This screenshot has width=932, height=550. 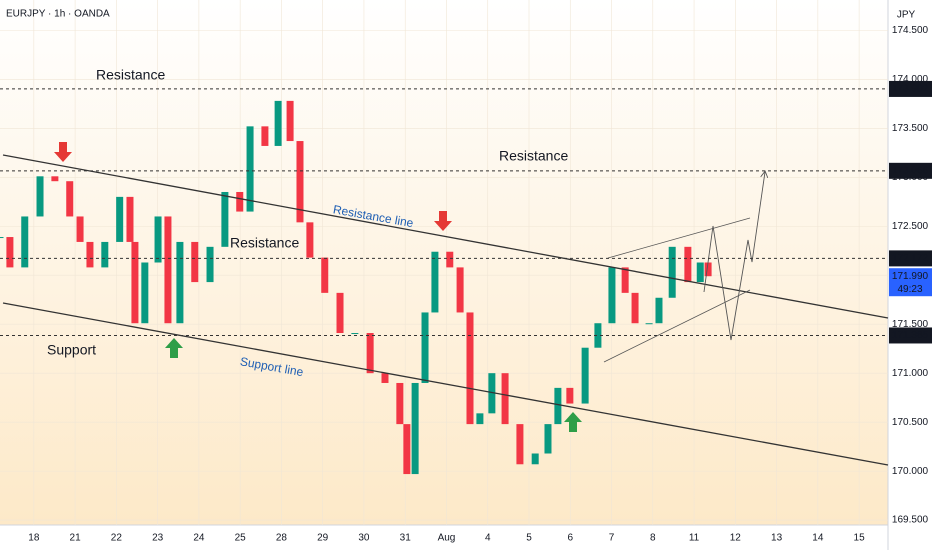 What do you see at coordinates (282, 538) in the screenshot?
I see `x-tick-label: 28` at bounding box center [282, 538].